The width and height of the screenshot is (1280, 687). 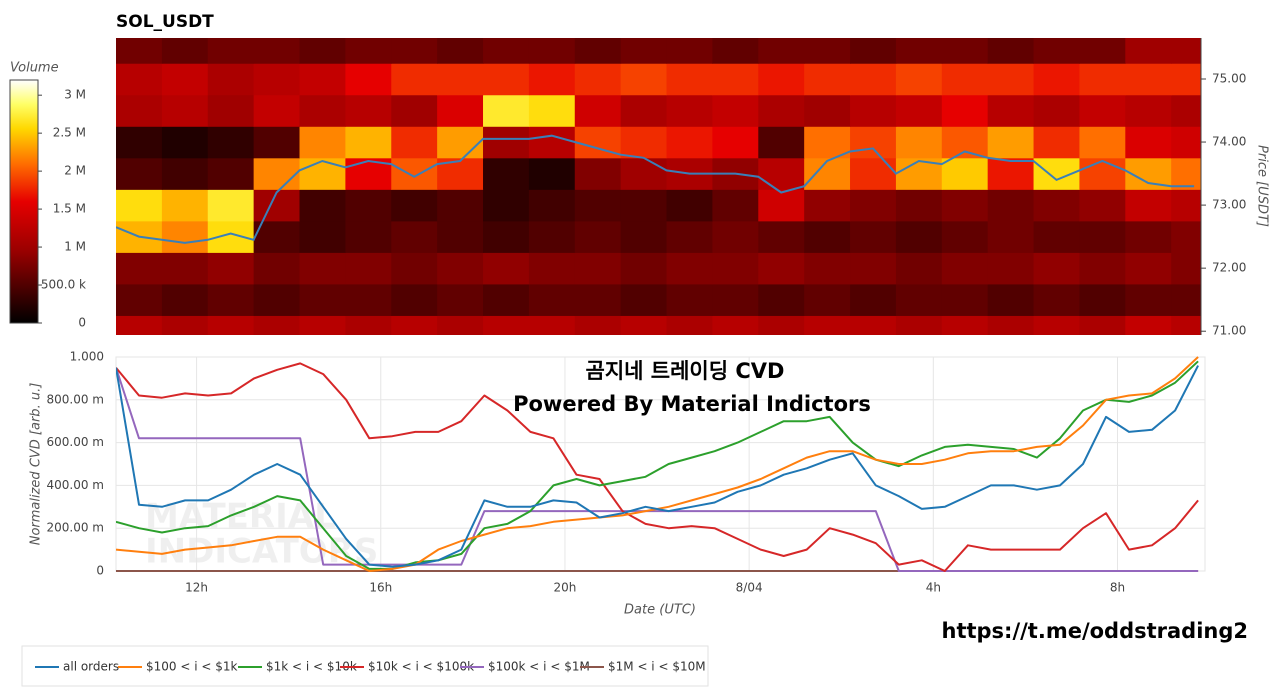 What do you see at coordinates (91, 667) in the screenshot?
I see `legend-label: all orders` at bounding box center [91, 667].